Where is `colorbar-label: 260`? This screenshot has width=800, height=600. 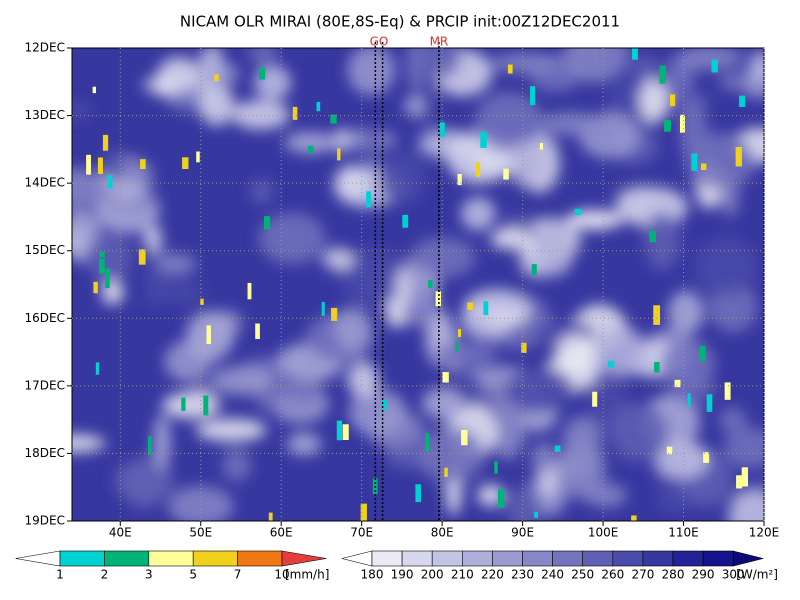 colorbar-label: 260 is located at coordinates (612, 575).